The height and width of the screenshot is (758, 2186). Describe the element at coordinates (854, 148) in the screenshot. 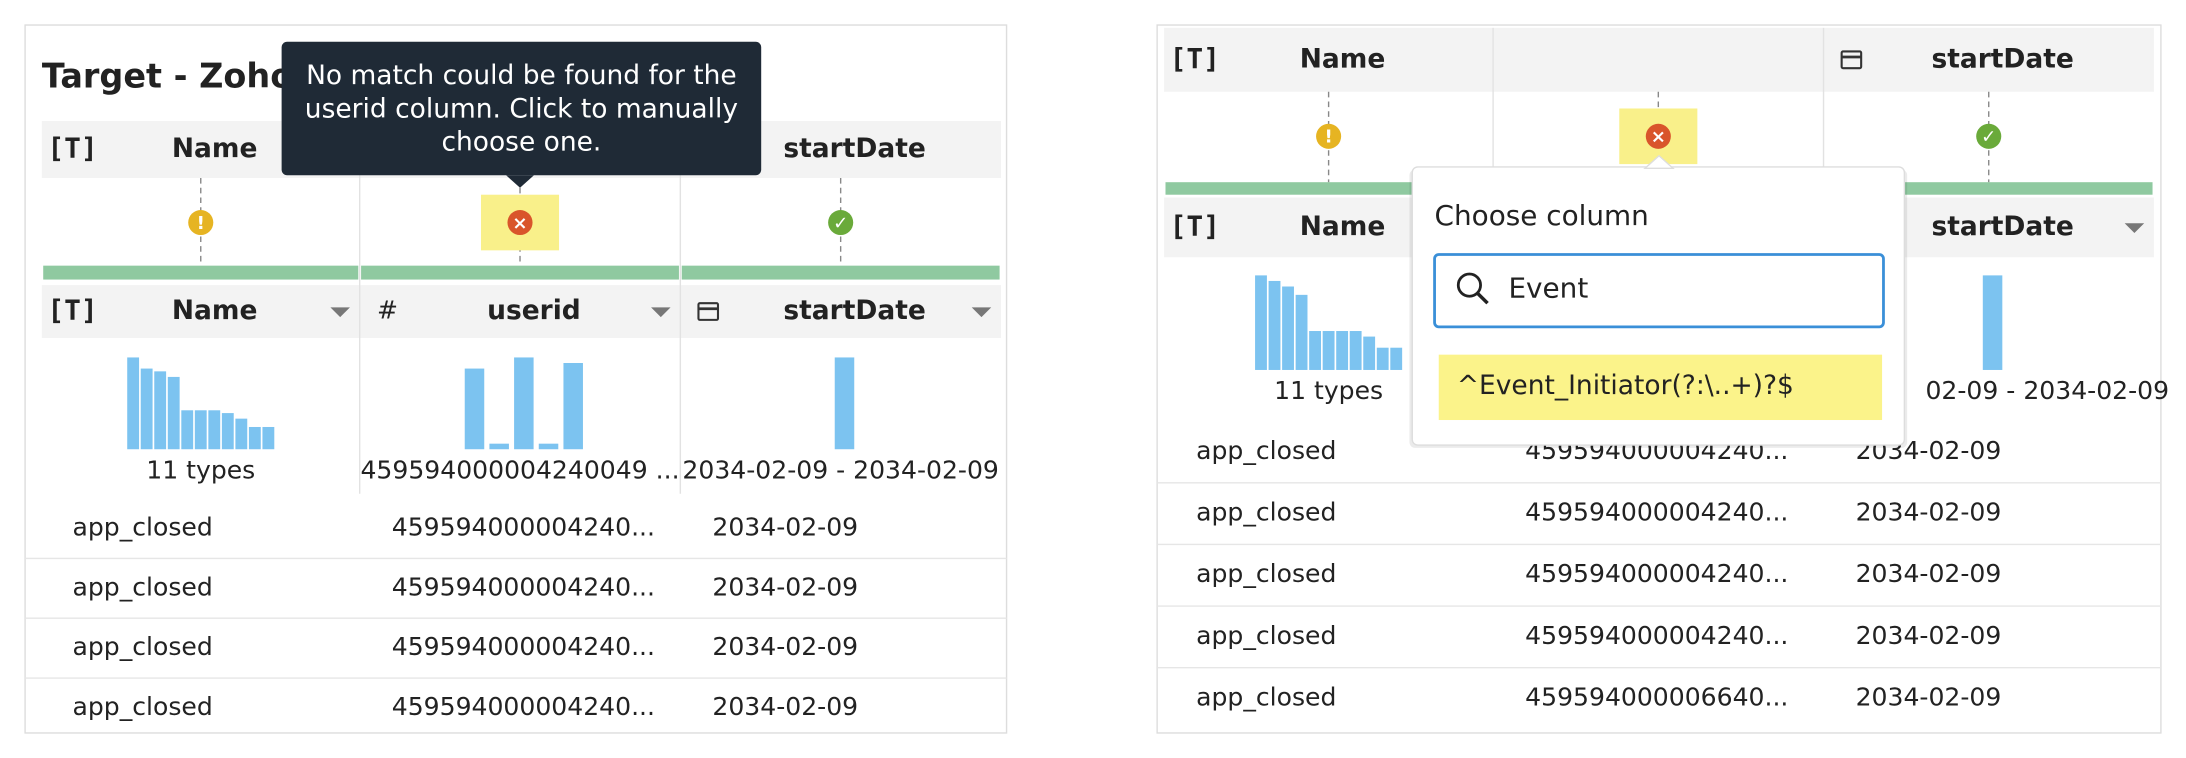

I see `mapping-header-label: startDate` at that location.